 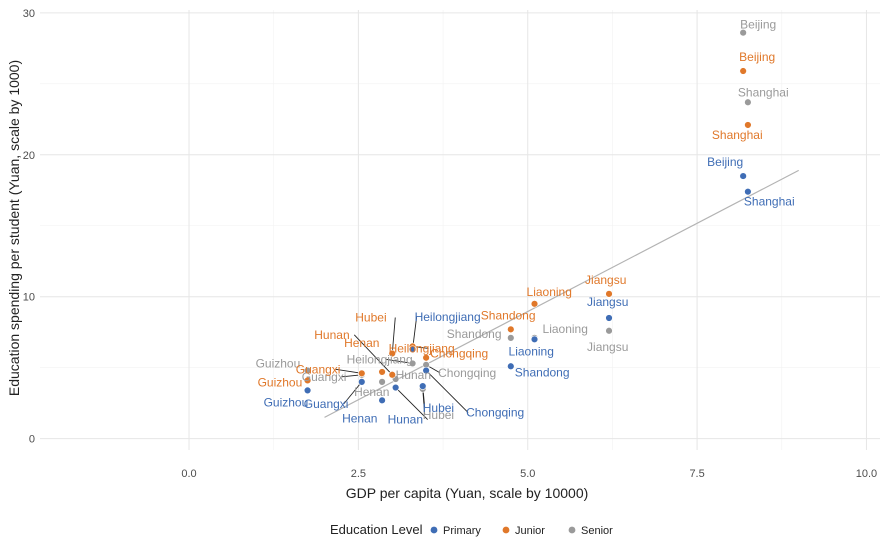 What do you see at coordinates (278, 364) in the screenshot?
I see `point-label-senior: Guizhou` at bounding box center [278, 364].